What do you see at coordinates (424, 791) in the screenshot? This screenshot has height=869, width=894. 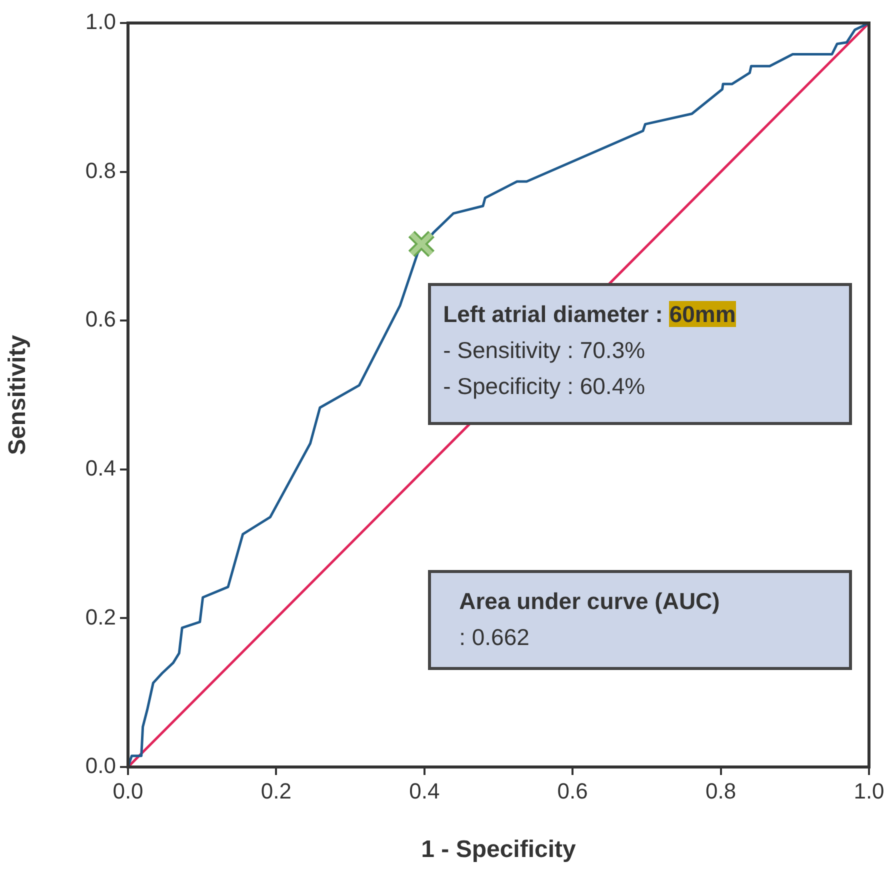 I see `x-tick-label: 0.4` at bounding box center [424, 791].